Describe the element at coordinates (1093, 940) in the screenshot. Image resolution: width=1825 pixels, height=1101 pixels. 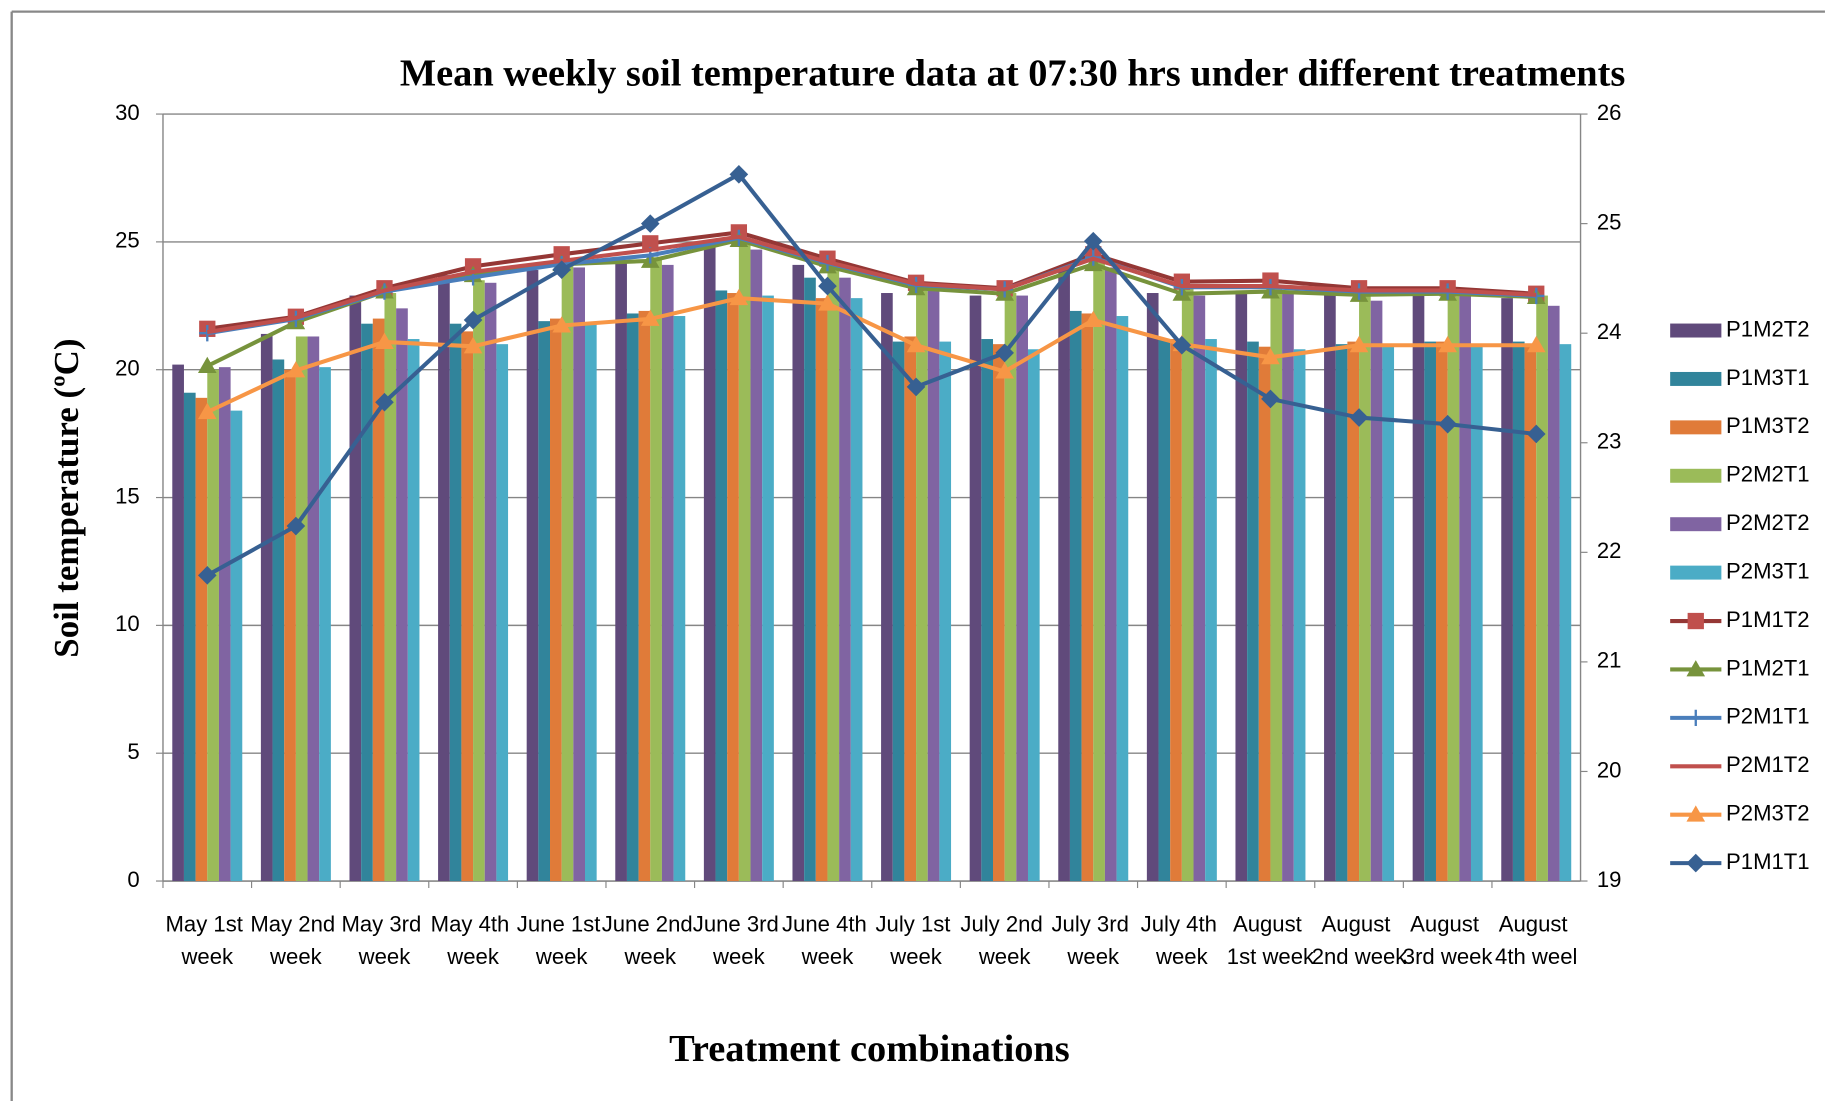
I see `x-tick-label: July 3rd week` at that location.